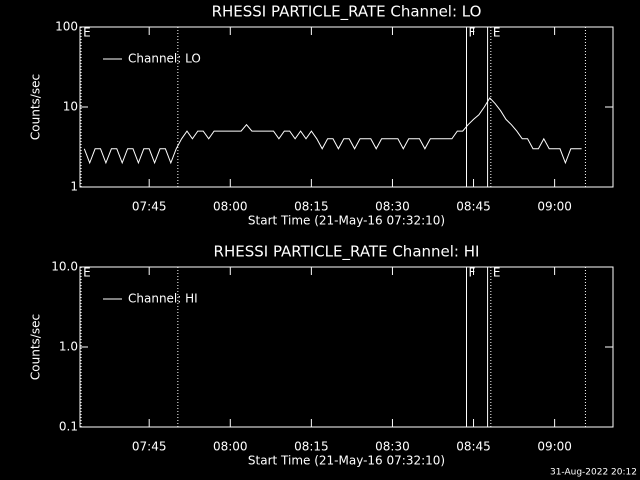 This screenshot has height=480, width=640. I want to click on legend-label: Channel: HI, so click(163, 299).